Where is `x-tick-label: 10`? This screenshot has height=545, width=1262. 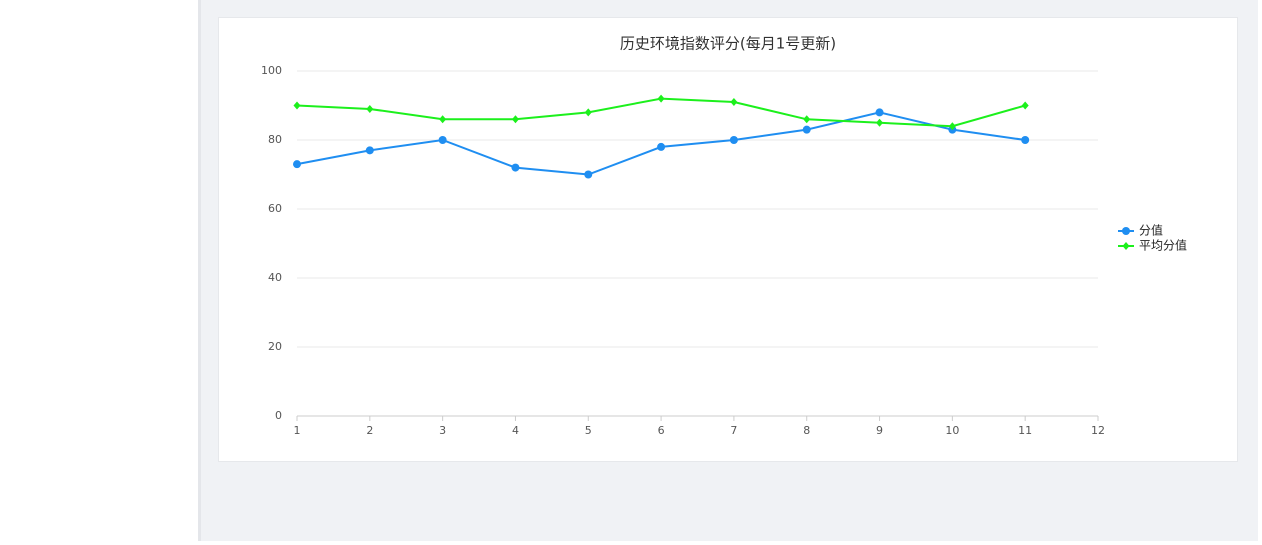 x-tick-label: 10 is located at coordinates (952, 430).